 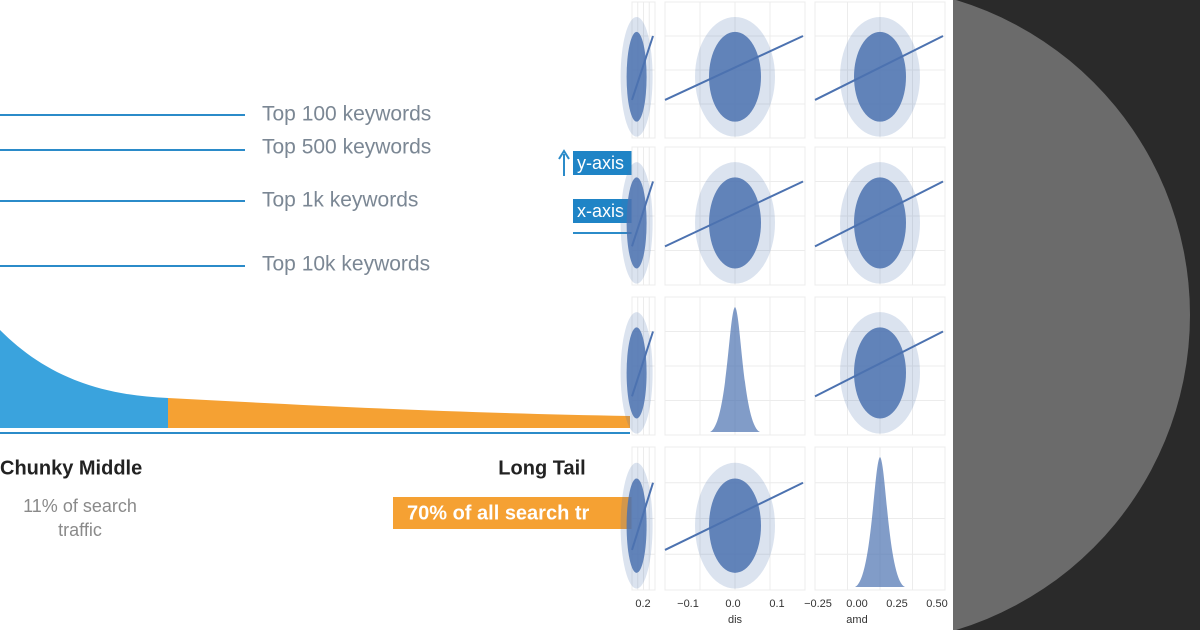 What do you see at coordinates (80, 530) in the screenshot?
I see `chunky-caption: traffic` at bounding box center [80, 530].